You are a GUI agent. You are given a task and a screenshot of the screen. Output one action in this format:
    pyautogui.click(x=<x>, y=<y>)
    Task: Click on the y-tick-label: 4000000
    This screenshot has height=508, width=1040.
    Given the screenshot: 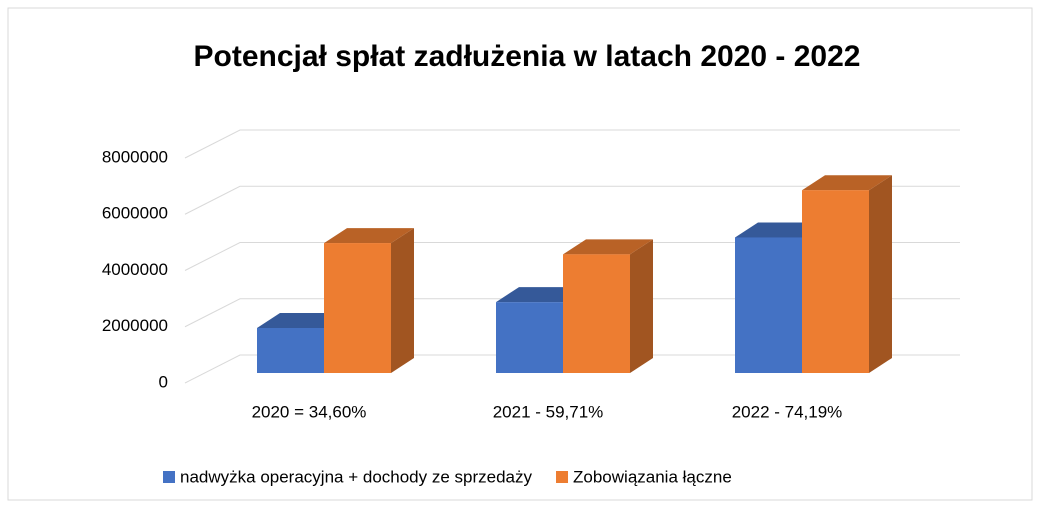 What is the action you would take?
    pyautogui.click(x=135, y=269)
    